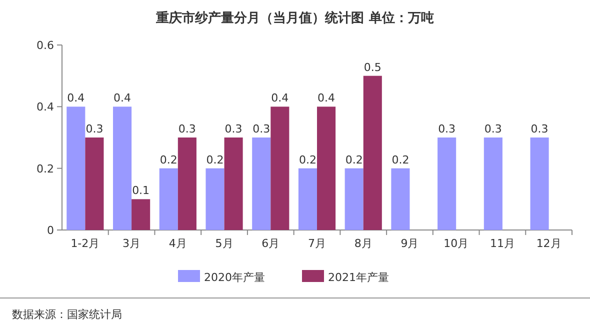  Describe the element at coordinates (131, 243) in the screenshot. I see `x-tick-label: 3月` at that location.